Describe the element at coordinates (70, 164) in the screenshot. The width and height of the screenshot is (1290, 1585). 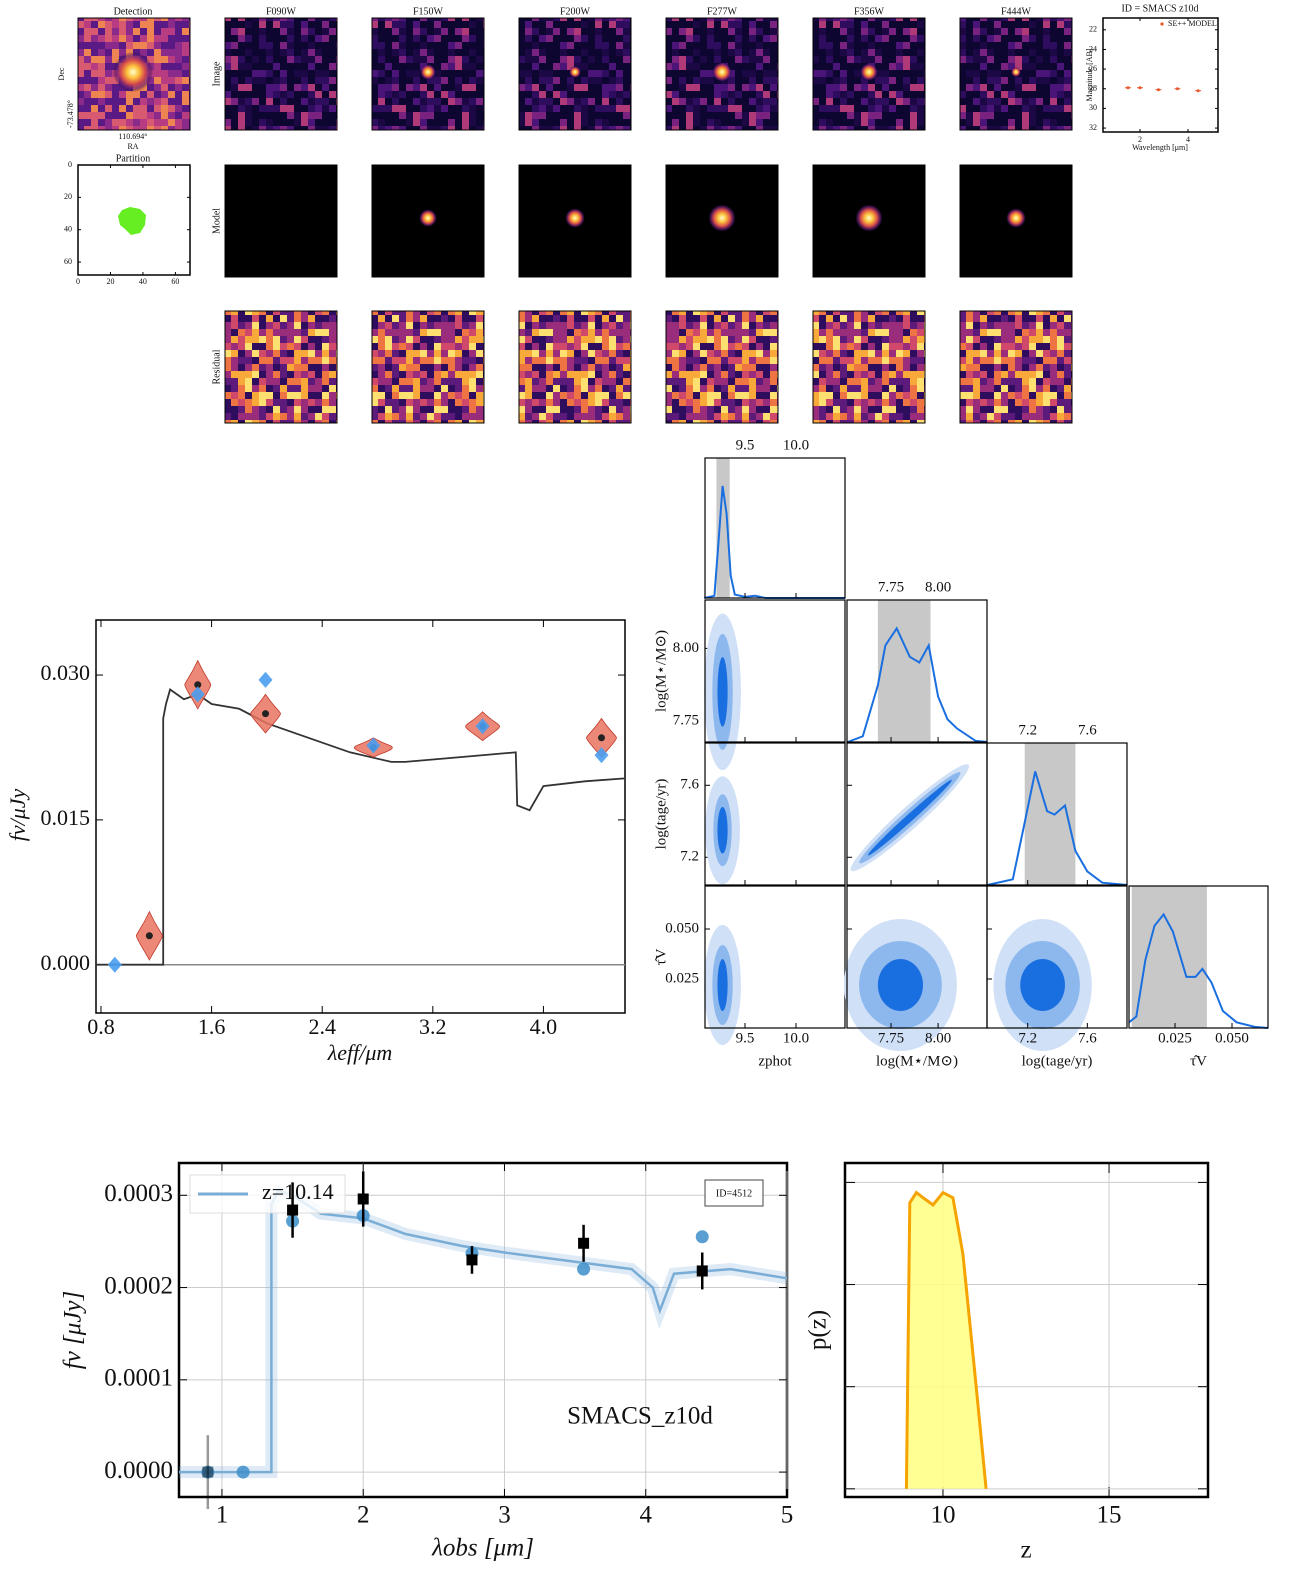
I see `y-tick-label: 0` at that location.